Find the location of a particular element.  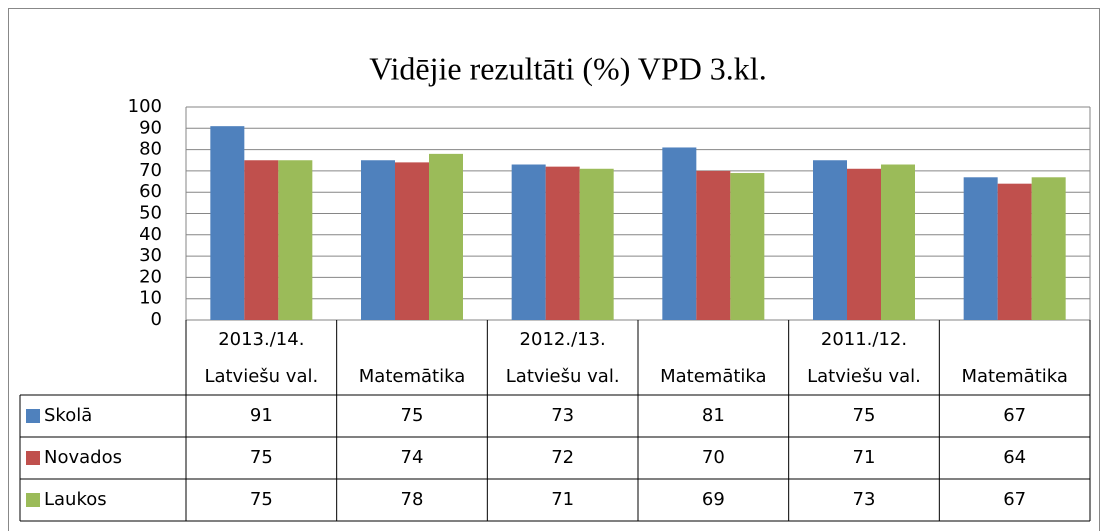

table-value: 81 is located at coordinates (713, 415).